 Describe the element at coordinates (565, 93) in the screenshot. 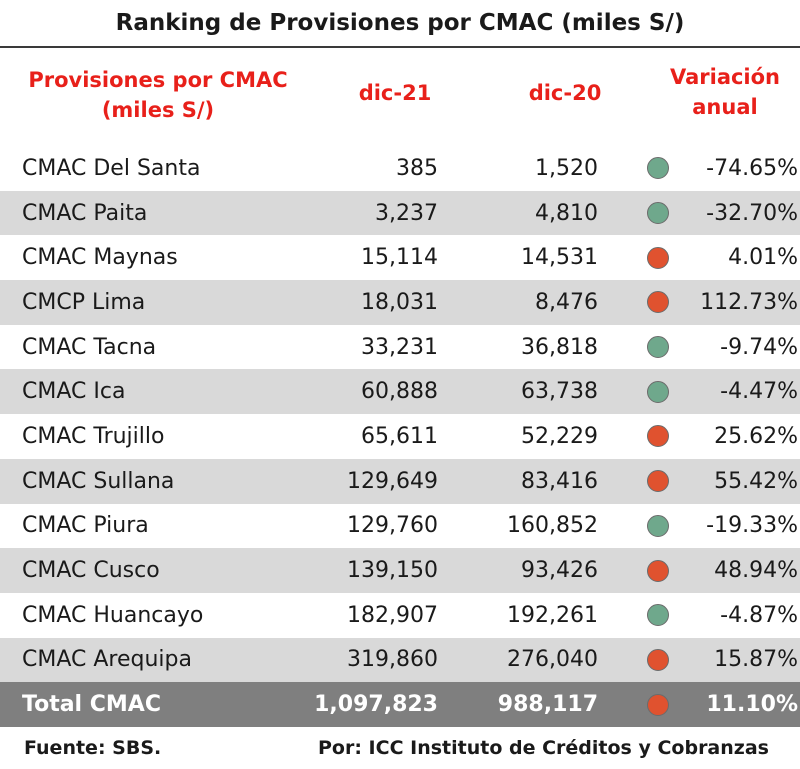

I see `header-dic20: dic-20` at that location.